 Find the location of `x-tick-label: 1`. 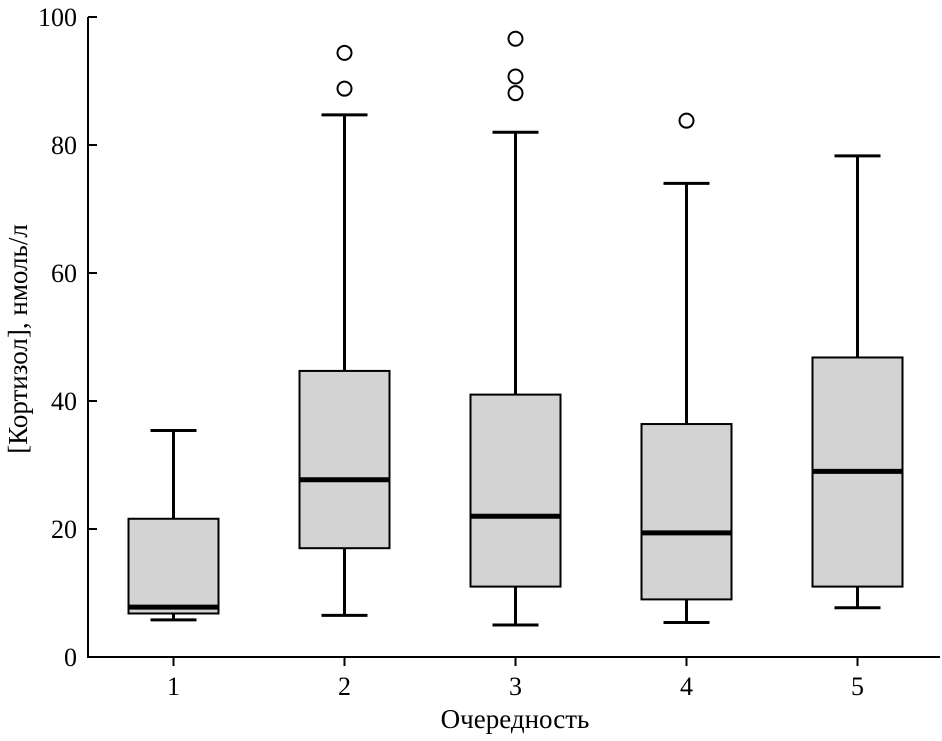

x-tick-label: 1 is located at coordinates (173, 686).